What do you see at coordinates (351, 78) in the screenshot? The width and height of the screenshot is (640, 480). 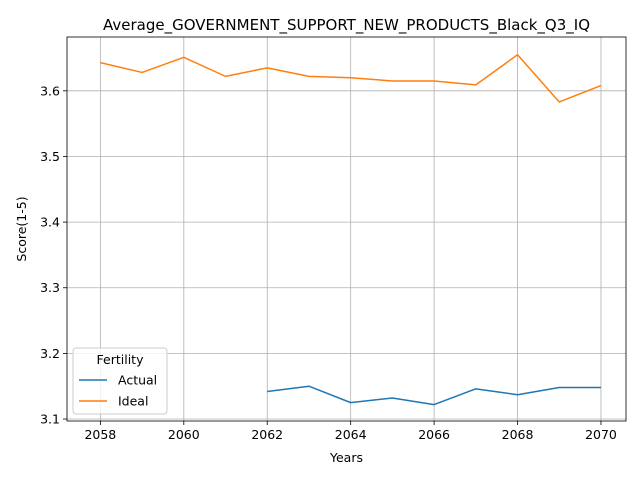 I see `series-line-ideal` at bounding box center [351, 78].